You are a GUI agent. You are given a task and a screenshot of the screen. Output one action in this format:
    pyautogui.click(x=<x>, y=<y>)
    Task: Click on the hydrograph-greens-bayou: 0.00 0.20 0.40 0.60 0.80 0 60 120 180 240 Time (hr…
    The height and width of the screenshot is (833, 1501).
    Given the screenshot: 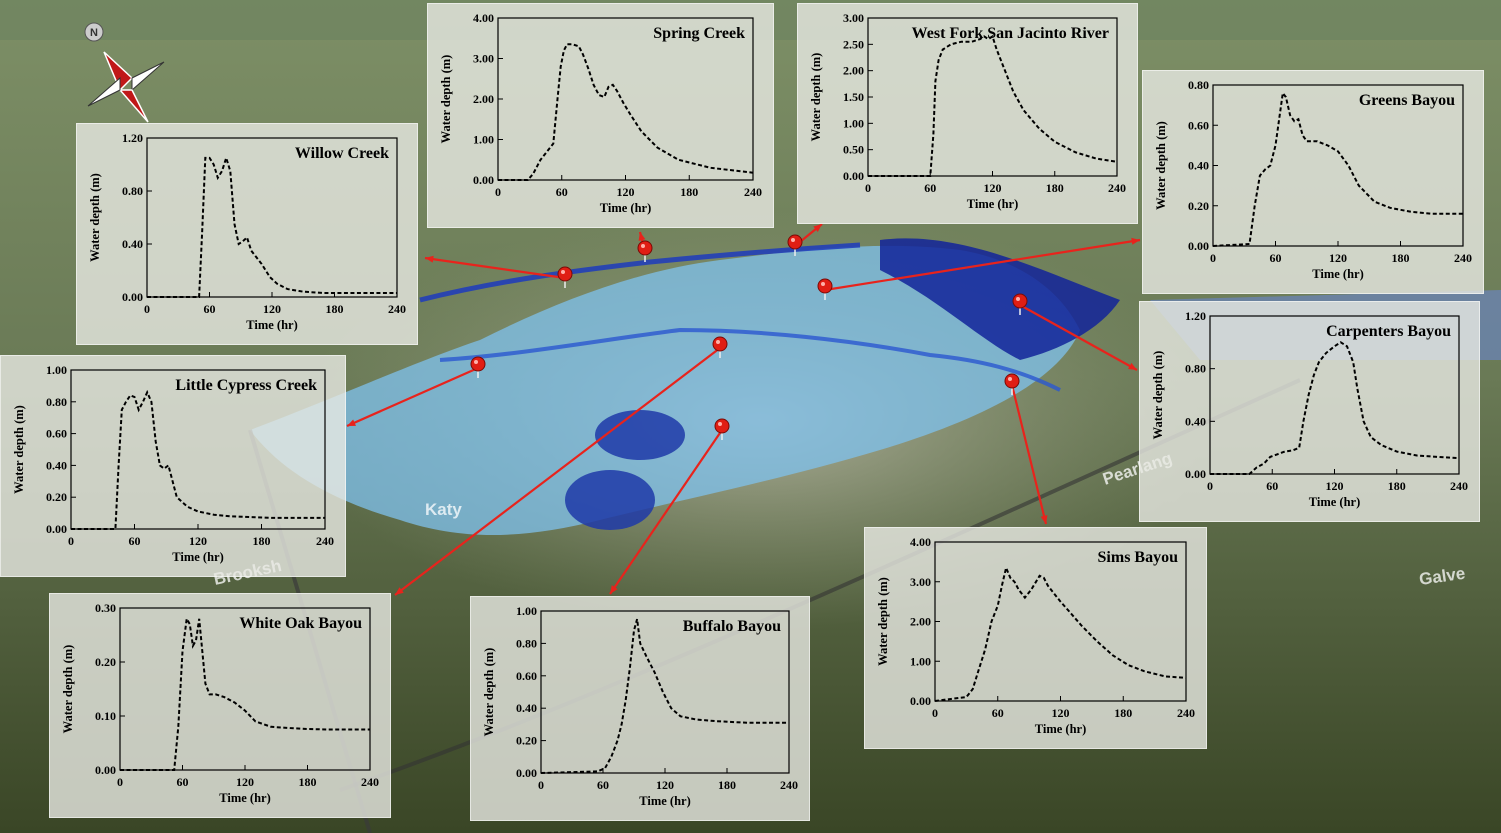 What is the action you would take?
    pyautogui.click(x=1313, y=182)
    